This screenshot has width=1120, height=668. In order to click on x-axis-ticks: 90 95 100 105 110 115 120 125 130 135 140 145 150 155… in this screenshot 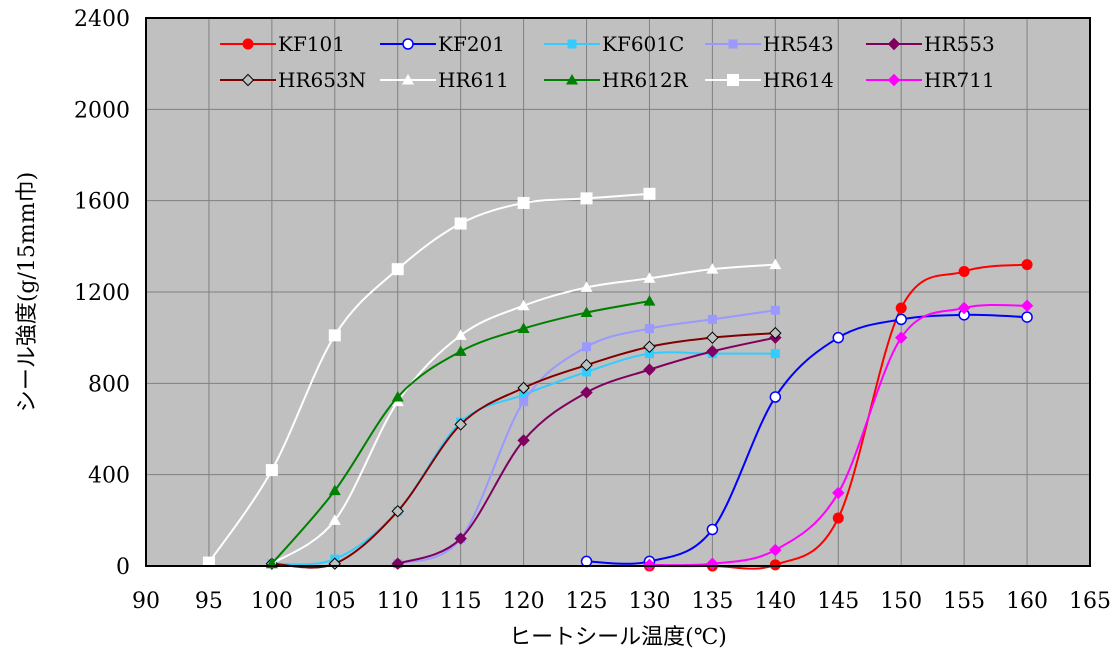, I will do `click(621, 601)`.